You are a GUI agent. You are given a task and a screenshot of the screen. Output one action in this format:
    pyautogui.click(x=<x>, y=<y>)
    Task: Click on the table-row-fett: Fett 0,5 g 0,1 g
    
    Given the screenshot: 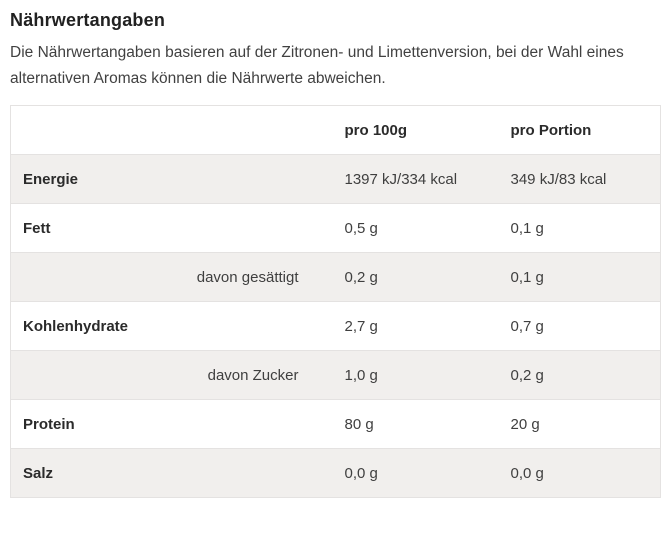 What is the action you would take?
    pyautogui.click(x=335, y=228)
    